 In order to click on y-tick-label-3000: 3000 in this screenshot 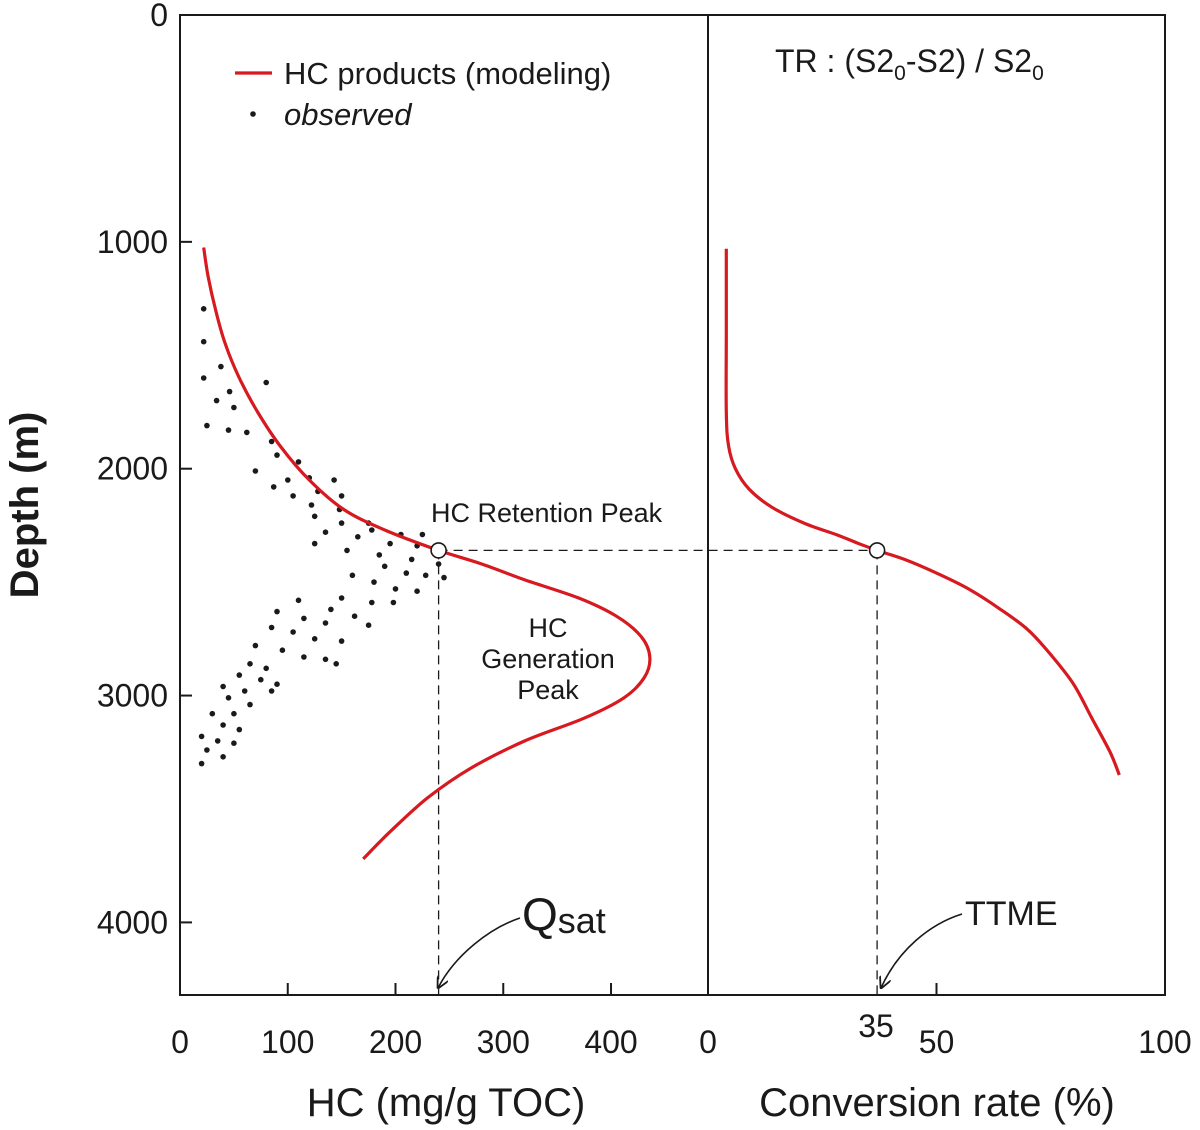, I will do `click(132, 696)`.